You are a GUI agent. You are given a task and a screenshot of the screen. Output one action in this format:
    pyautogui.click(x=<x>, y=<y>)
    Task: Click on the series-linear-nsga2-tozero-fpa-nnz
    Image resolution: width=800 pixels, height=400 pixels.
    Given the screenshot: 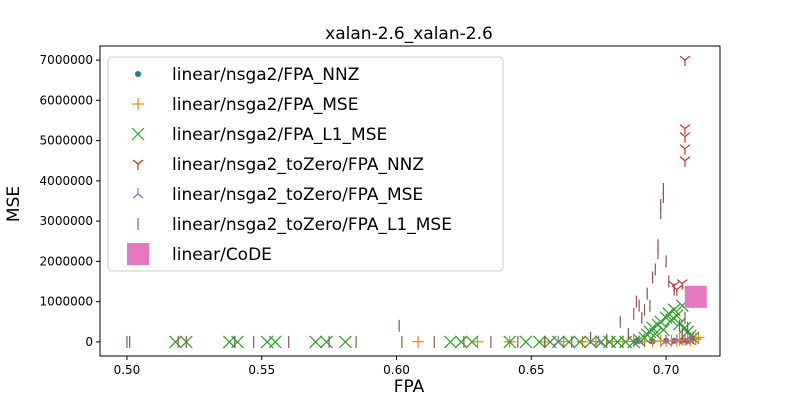 What is the action you would take?
    pyautogui.click(x=679, y=175)
    